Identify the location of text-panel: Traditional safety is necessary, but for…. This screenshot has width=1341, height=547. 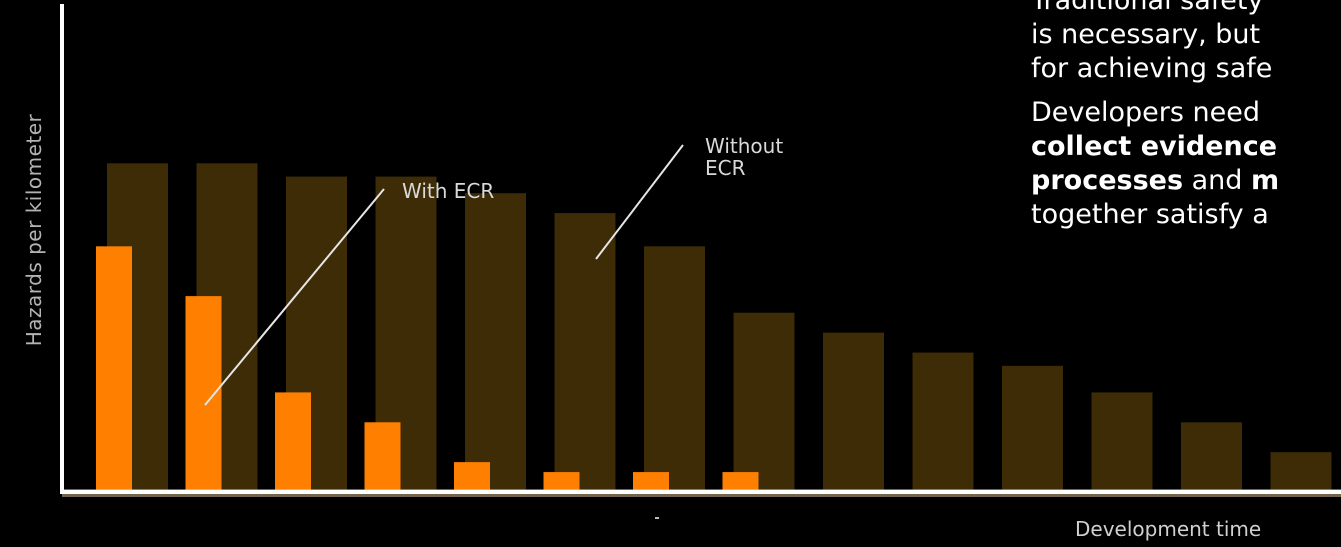
(1186, 121).